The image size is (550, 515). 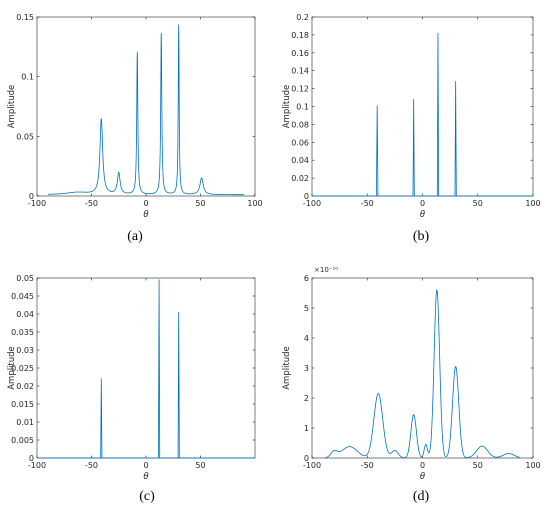 I want to click on y-tick-label: 0.16, so click(x=300, y=53).